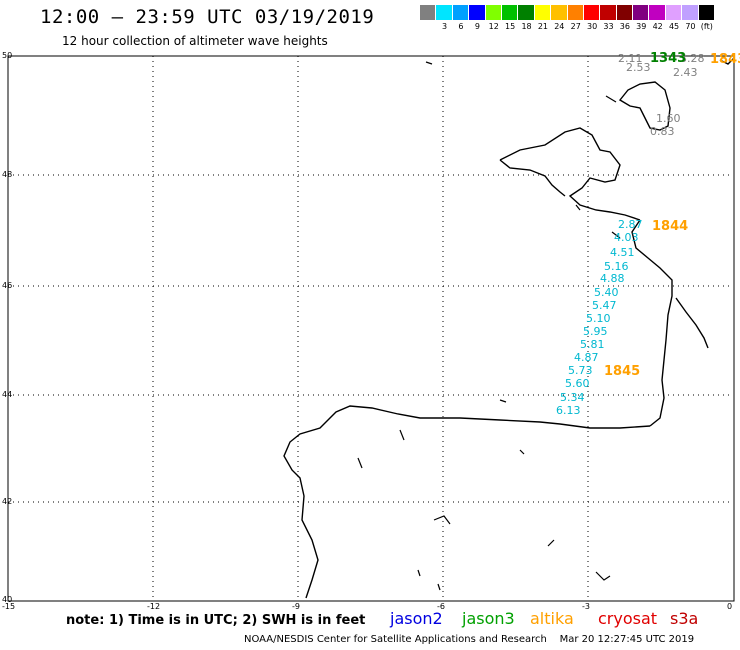  What do you see at coordinates (7, 394) in the screenshot?
I see `latitude-label: 44` at bounding box center [7, 394].